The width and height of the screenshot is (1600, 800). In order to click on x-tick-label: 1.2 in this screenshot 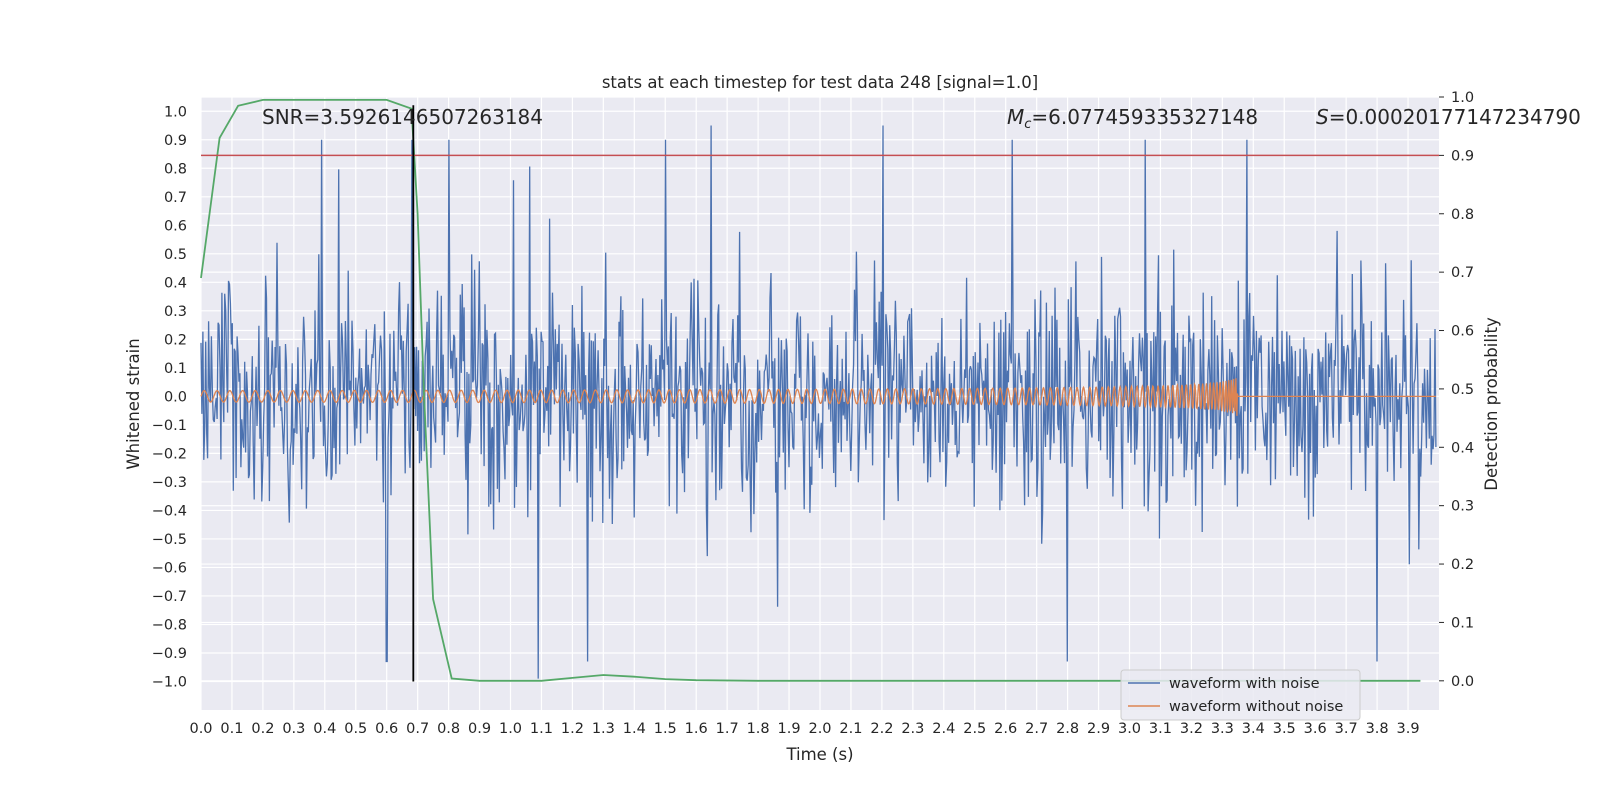, I will do `click(572, 729)`.